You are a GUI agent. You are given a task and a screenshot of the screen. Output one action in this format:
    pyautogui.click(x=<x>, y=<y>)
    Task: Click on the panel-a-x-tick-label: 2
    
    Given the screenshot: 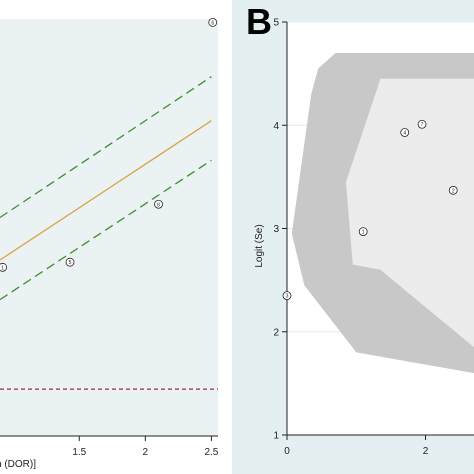 What is the action you would take?
    pyautogui.click(x=146, y=452)
    